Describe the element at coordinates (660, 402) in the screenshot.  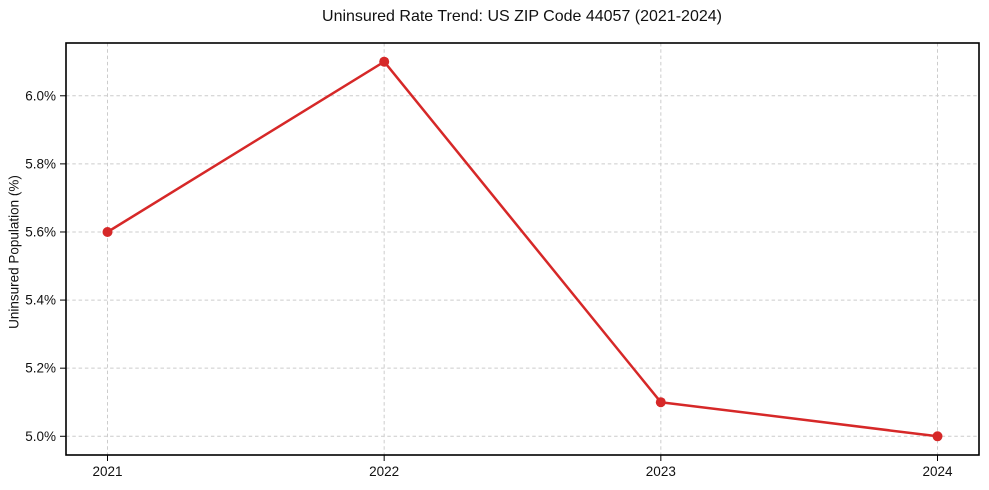
I see `data-point-2023` at that location.